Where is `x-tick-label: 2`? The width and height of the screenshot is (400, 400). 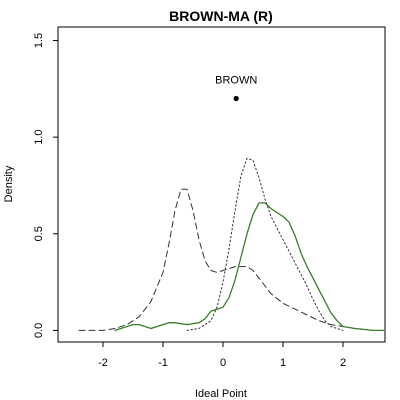
x-tick-label: 2 is located at coordinates (343, 363).